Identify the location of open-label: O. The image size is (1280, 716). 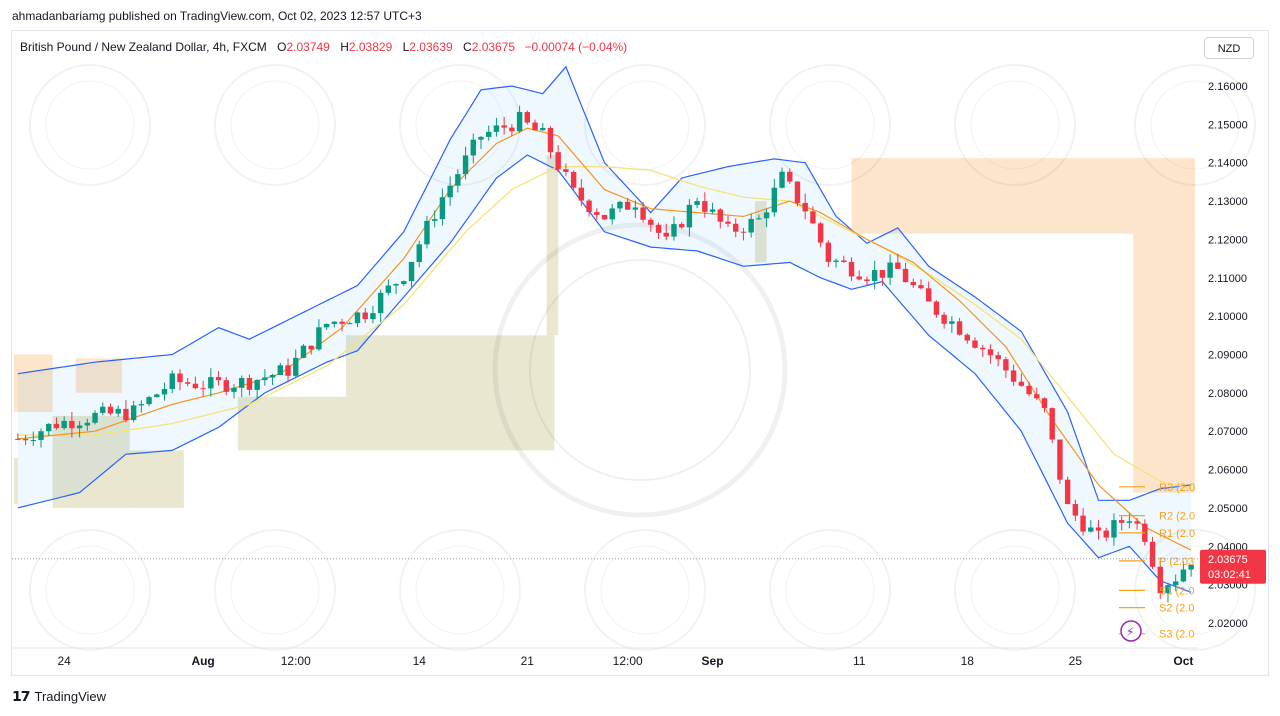
(282, 47).